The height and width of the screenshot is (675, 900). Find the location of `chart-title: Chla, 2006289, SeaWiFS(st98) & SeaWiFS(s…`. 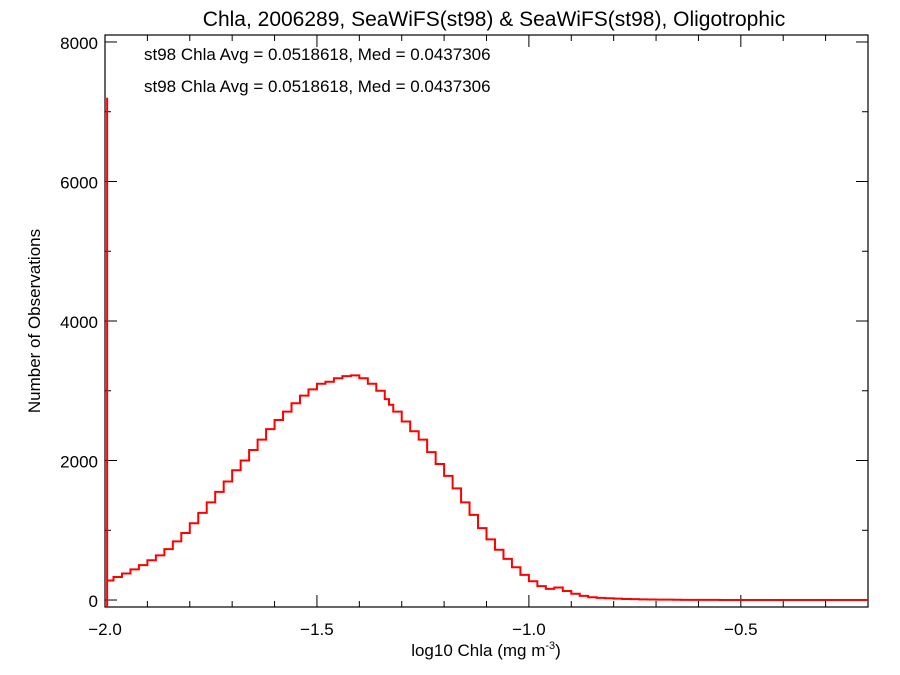

chart-title: Chla, 2006289, SeaWiFS(st98) & SeaWiFS(s… is located at coordinates (494, 19).